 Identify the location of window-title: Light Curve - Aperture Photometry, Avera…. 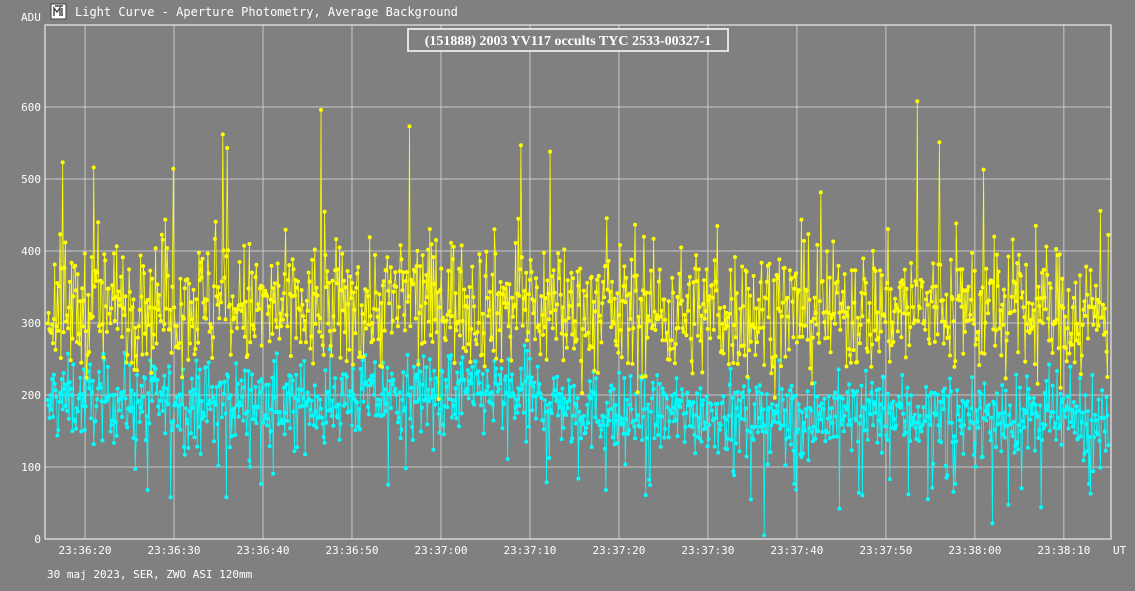
(266, 12).